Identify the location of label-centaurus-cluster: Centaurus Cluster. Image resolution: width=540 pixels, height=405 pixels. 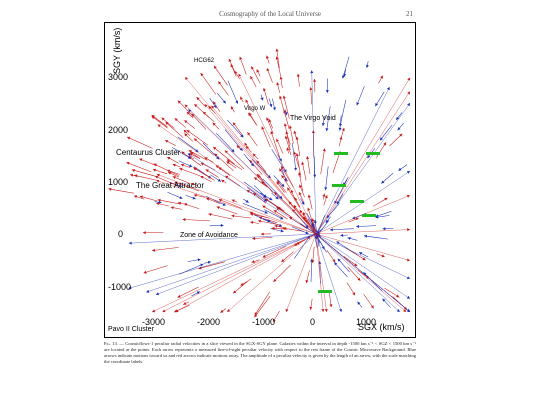
(148, 152).